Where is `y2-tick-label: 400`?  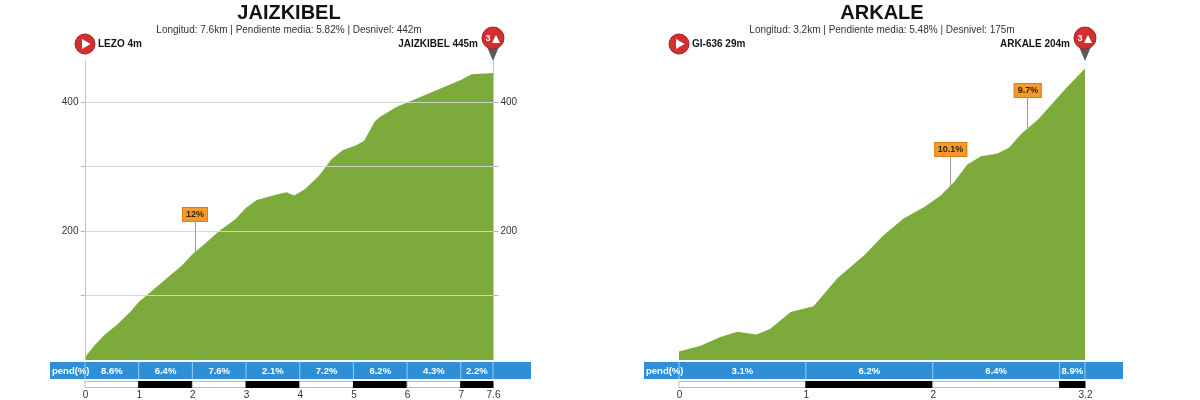
y2-tick-label: 400 is located at coordinates (509, 102).